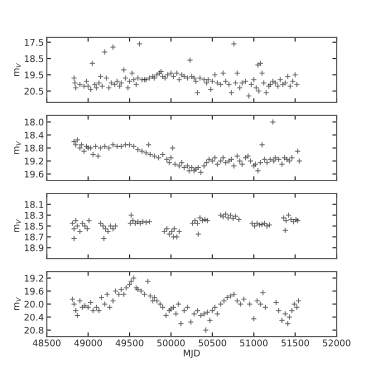 This screenshot has height=374, width=374. Describe the element at coordinates (34, 330) in the screenshot. I see `y-tick-label: 20.8` at that location.